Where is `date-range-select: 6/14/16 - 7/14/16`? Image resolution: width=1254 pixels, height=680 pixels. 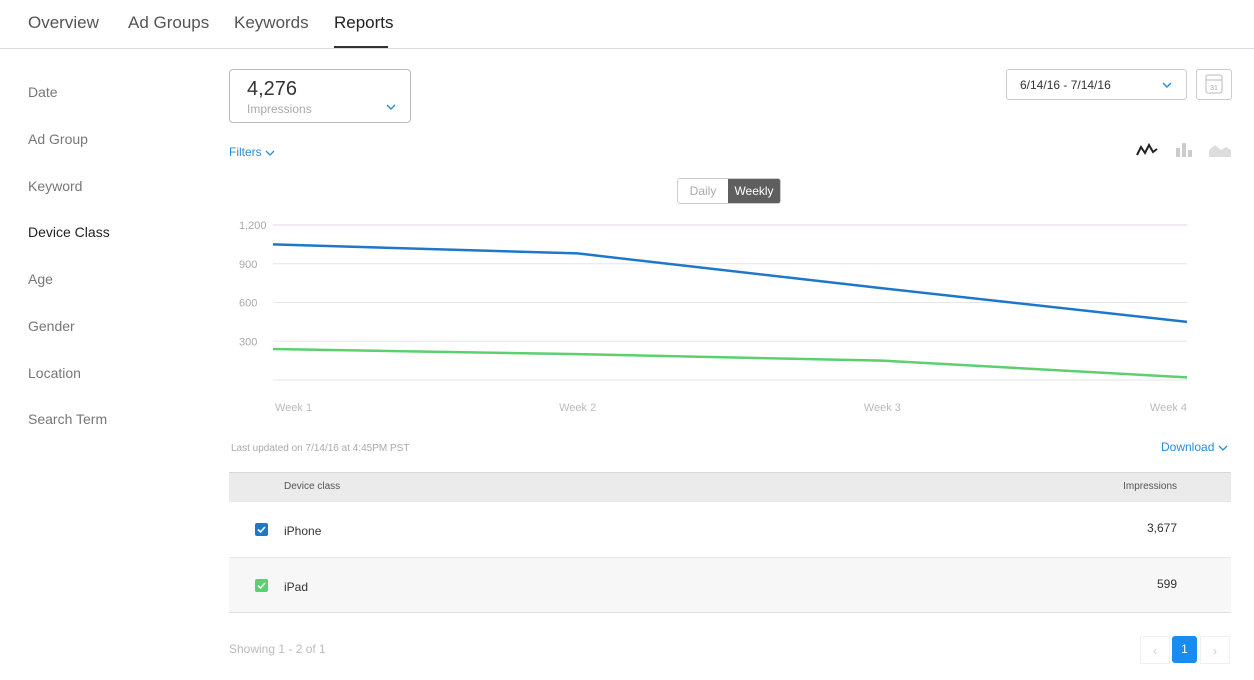 date-range-select: 6/14/16 - 7/14/16 is located at coordinates (1096, 84).